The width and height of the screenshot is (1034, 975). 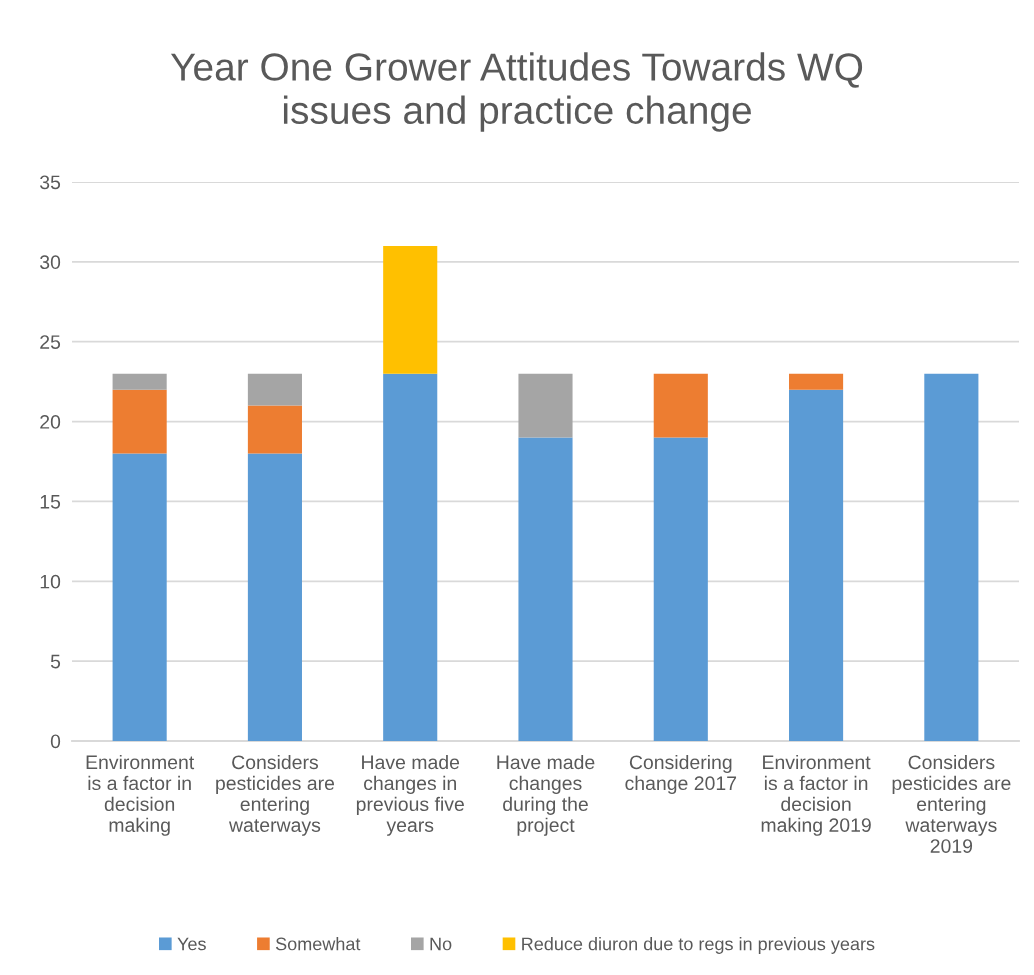 What do you see at coordinates (55, 741) in the screenshot?
I see `y-tick-label: 0` at bounding box center [55, 741].